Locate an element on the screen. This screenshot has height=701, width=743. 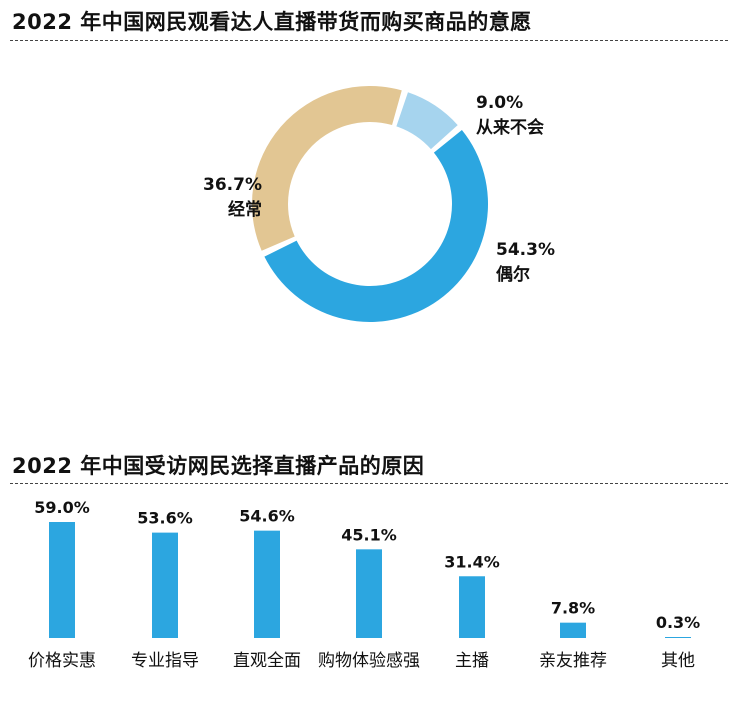
donut-slice-value-label: 36.7% is located at coordinates (232, 185).